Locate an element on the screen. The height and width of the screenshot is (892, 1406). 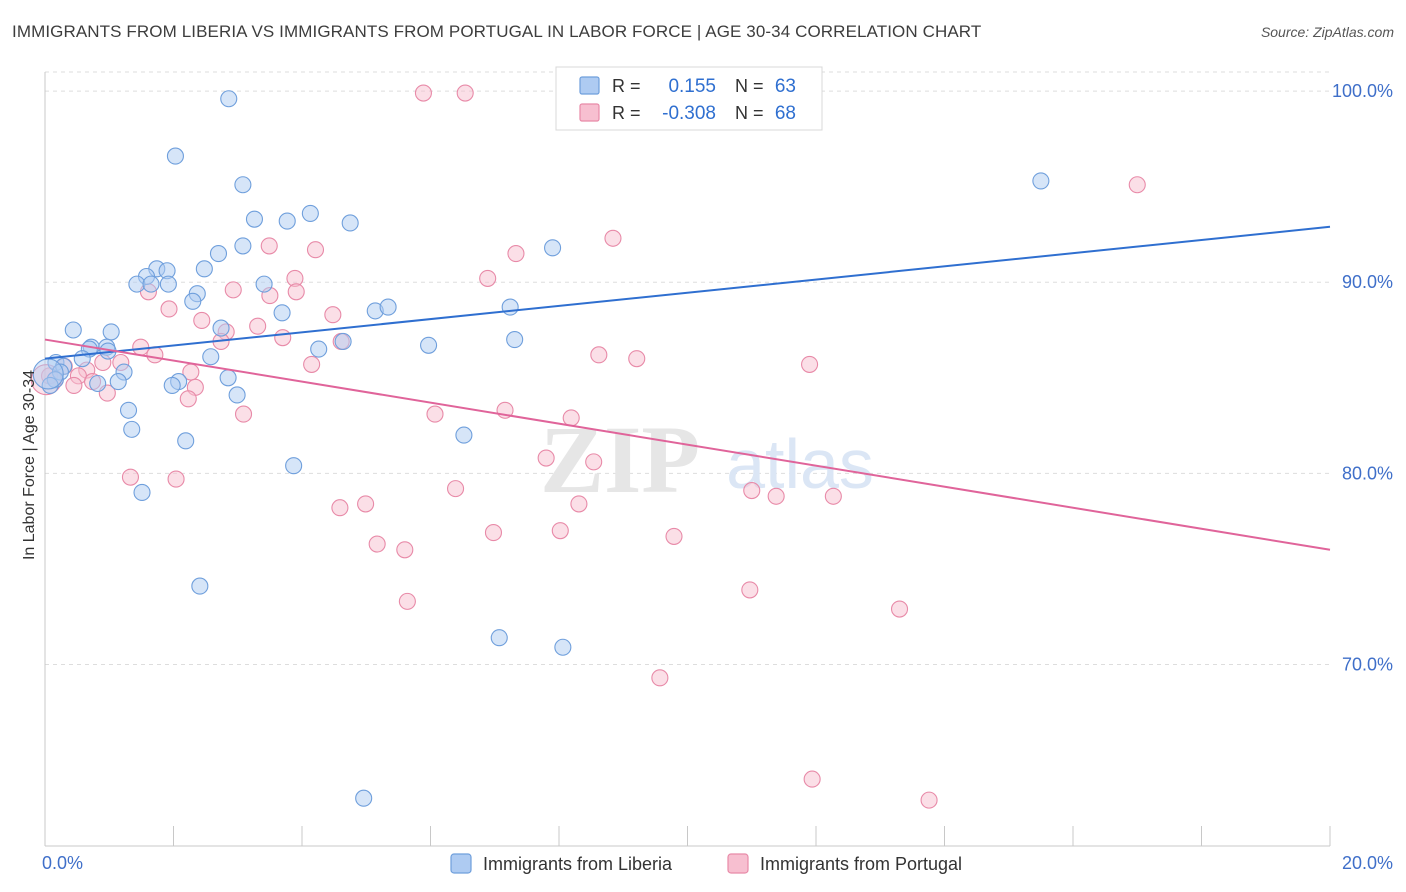
stats-r-value-liberia: 0.155 is located at coordinates (692, 86).